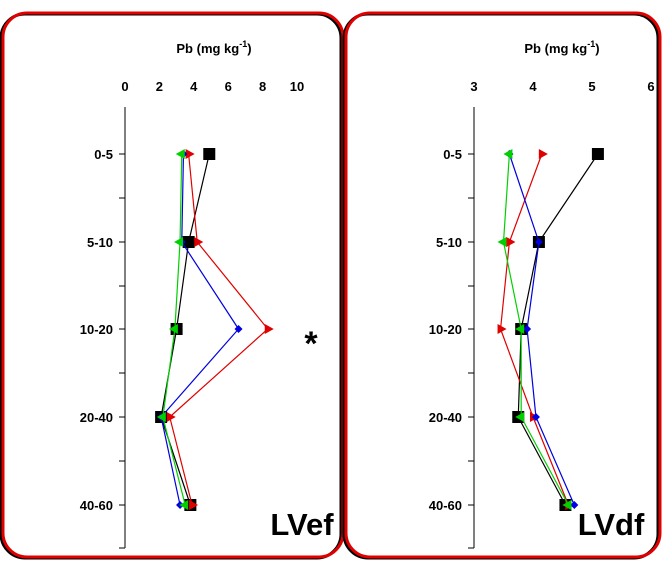 The height and width of the screenshot is (566, 662). I want to click on x-tick-label: 0, so click(124, 86).